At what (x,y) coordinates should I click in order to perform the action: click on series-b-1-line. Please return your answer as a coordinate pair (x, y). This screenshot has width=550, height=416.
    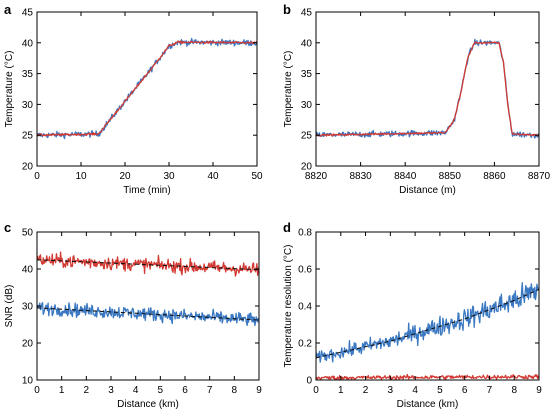
    Looking at the image, I should click on (427, 89).